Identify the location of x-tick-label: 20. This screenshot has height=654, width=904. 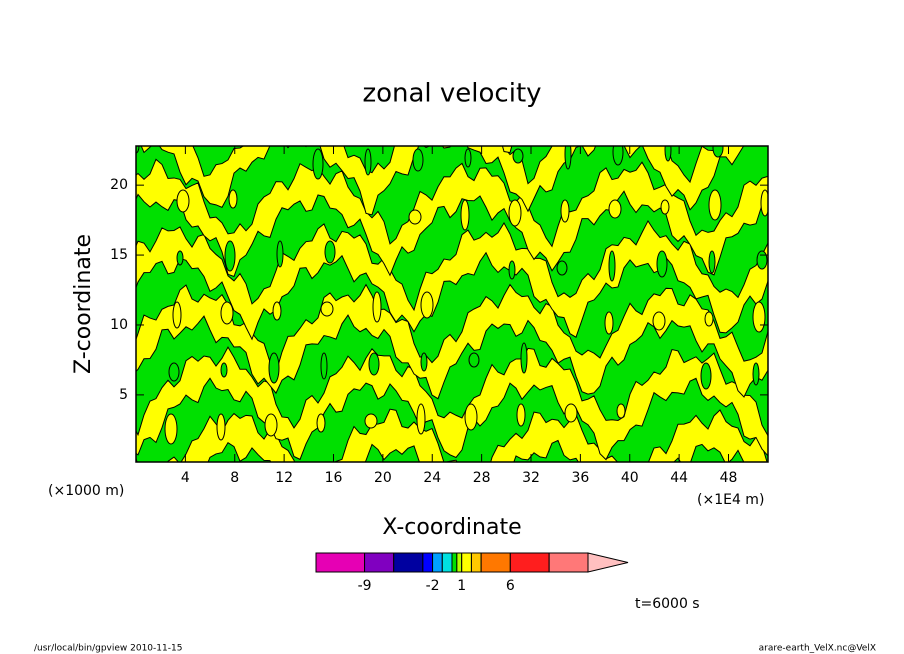
(383, 478).